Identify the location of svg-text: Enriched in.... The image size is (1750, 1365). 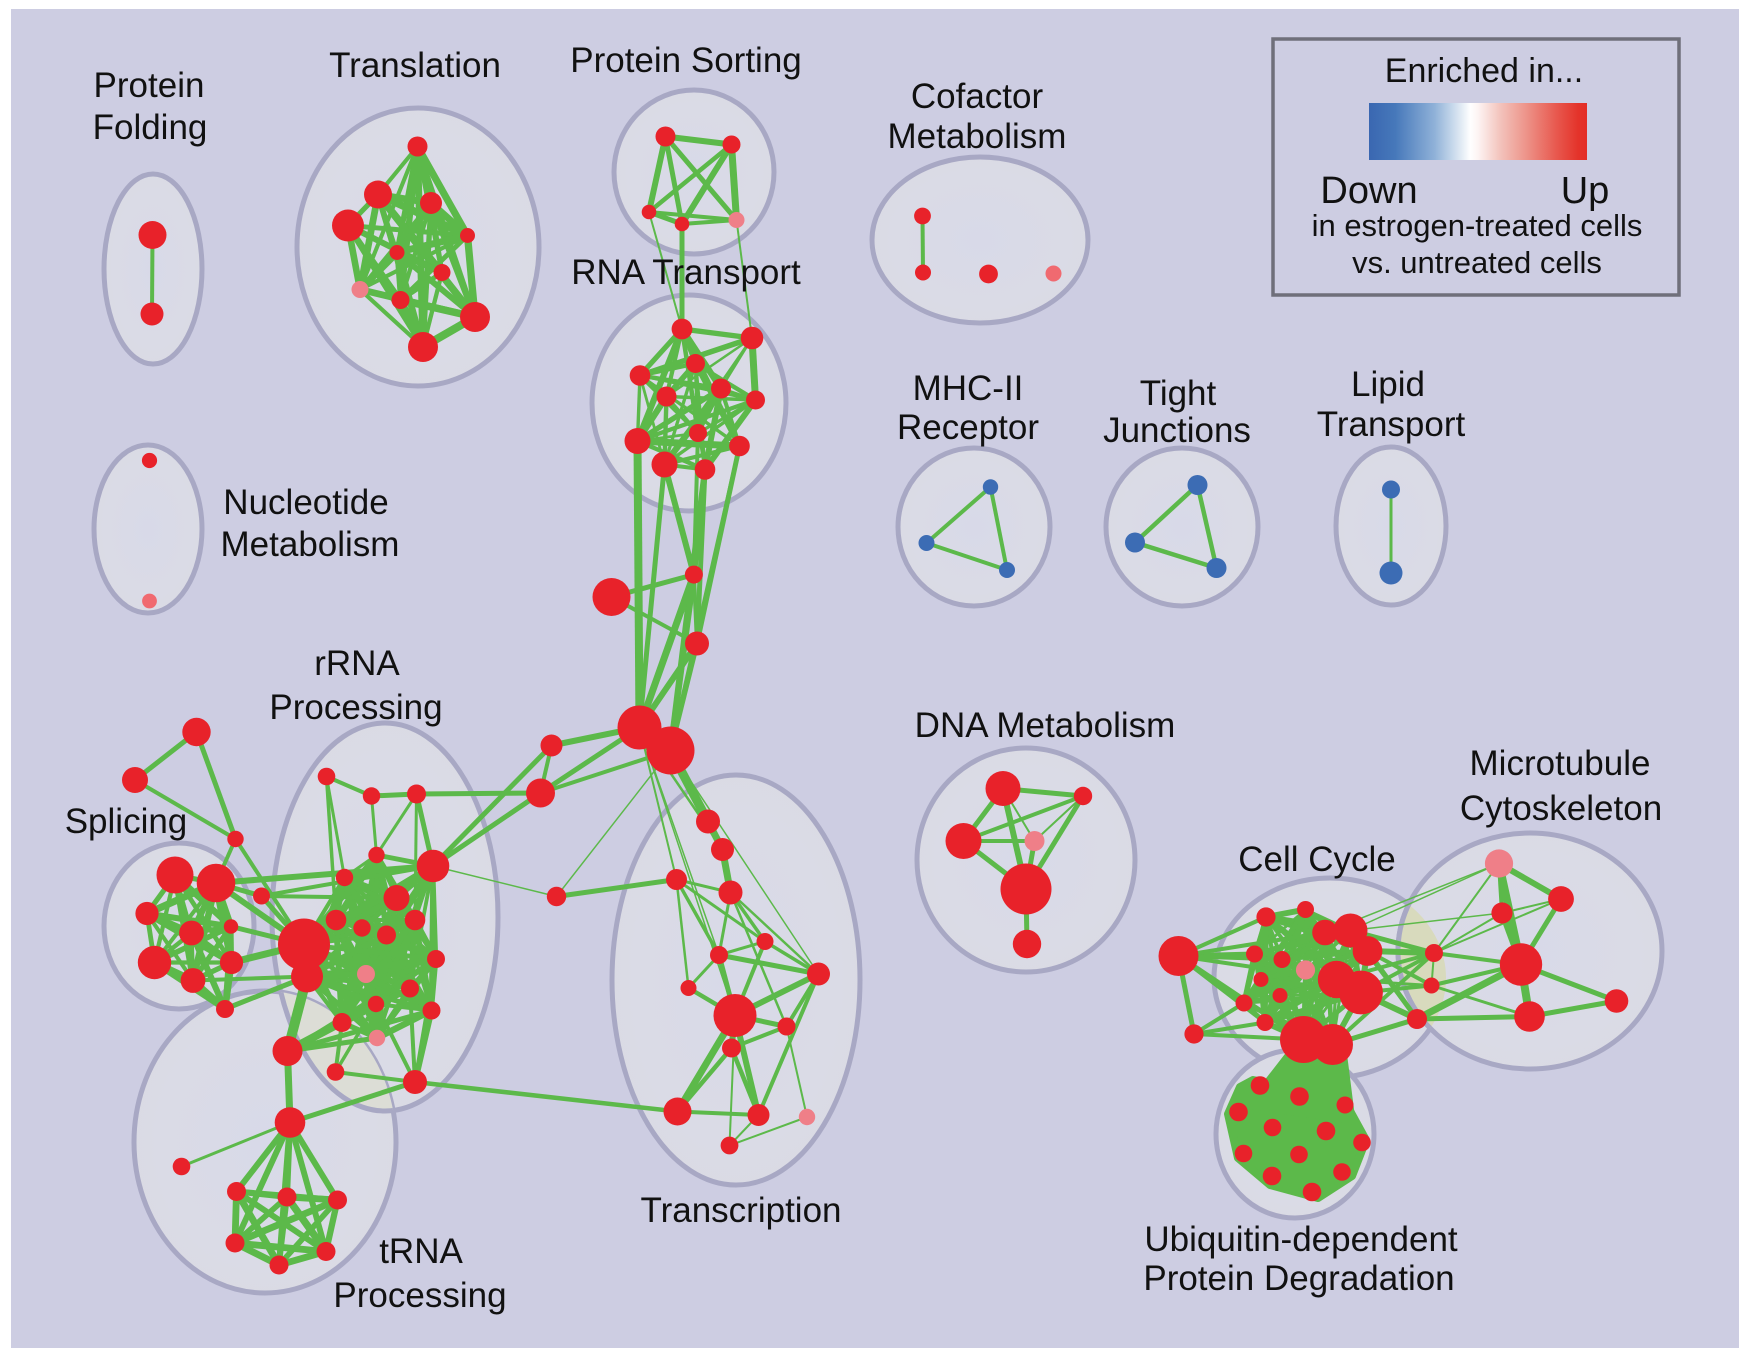
(1484, 71).